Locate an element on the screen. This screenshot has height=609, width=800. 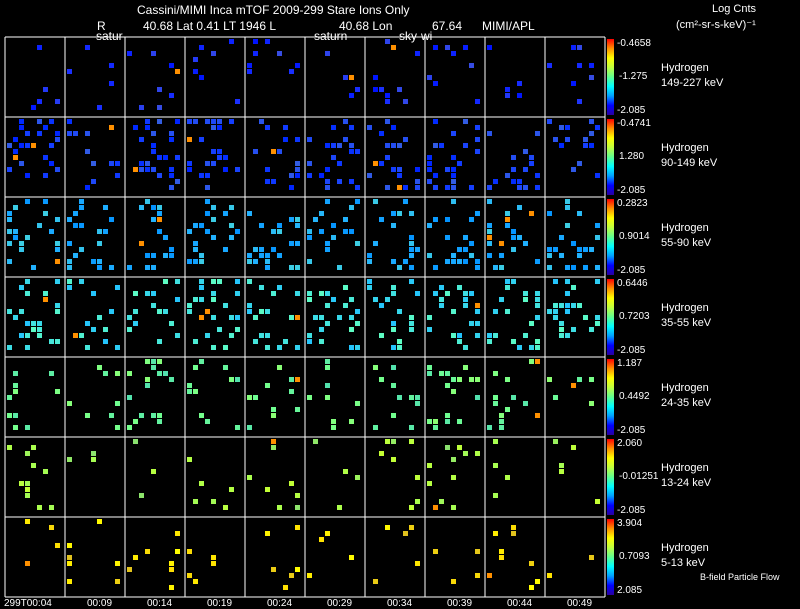
time-tick-label: 00:49 is located at coordinates (580, 603).